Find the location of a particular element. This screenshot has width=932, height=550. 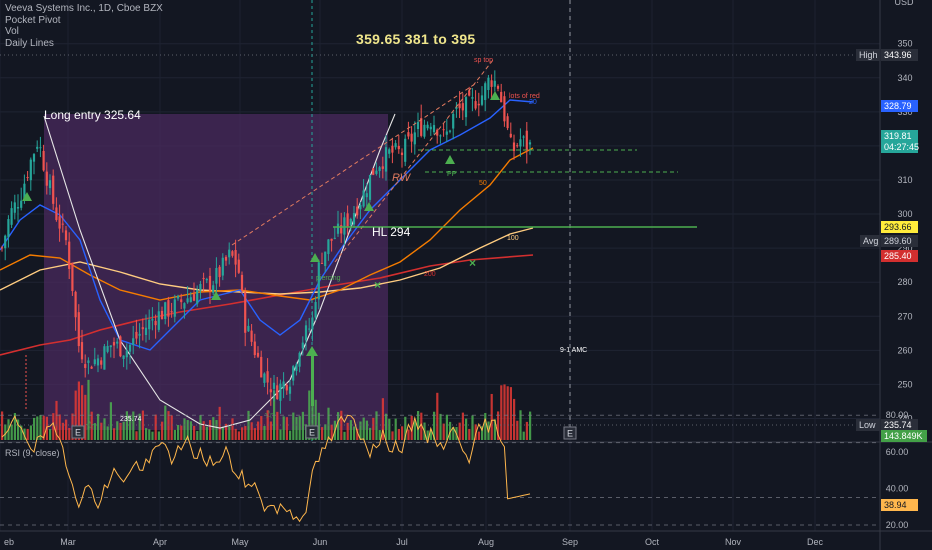

legend-symbol: Veeva Systems Inc., 1D, Cboe BZX is located at coordinates (84, 8).